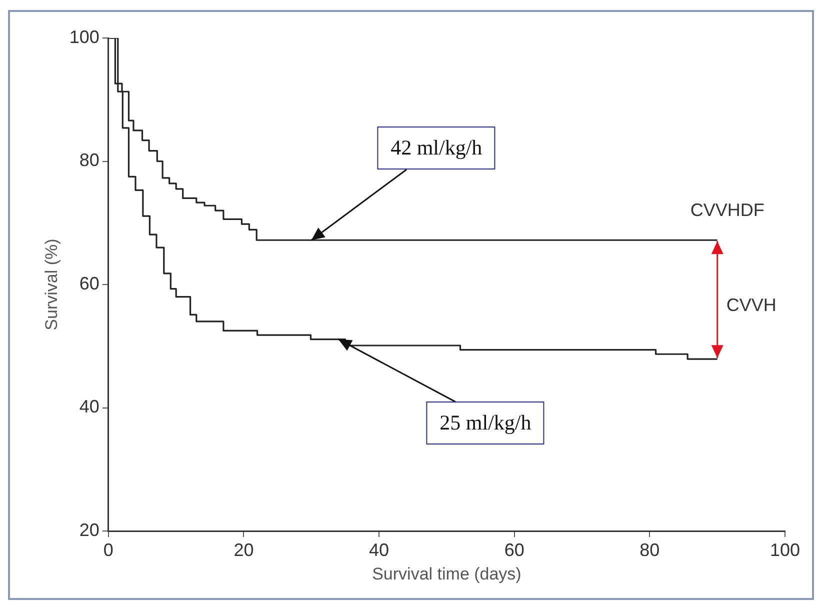  What do you see at coordinates (89, 406) in the screenshot?
I see `y-tick-label: 40` at bounding box center [89, 406].